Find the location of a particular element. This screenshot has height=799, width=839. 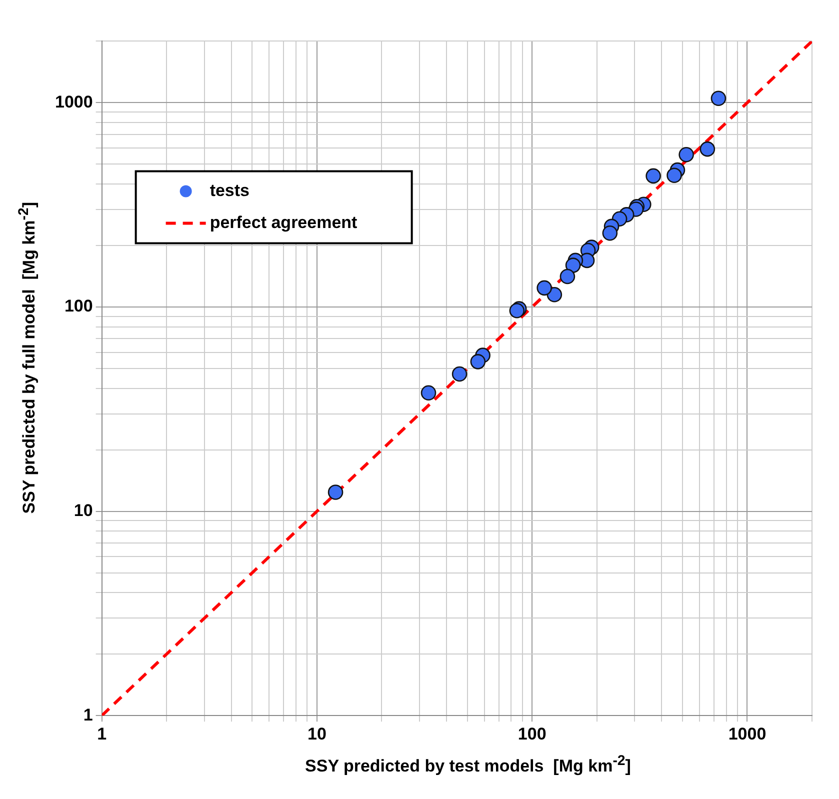

x-tick-label: 100 is located at coordinates (532, 734).